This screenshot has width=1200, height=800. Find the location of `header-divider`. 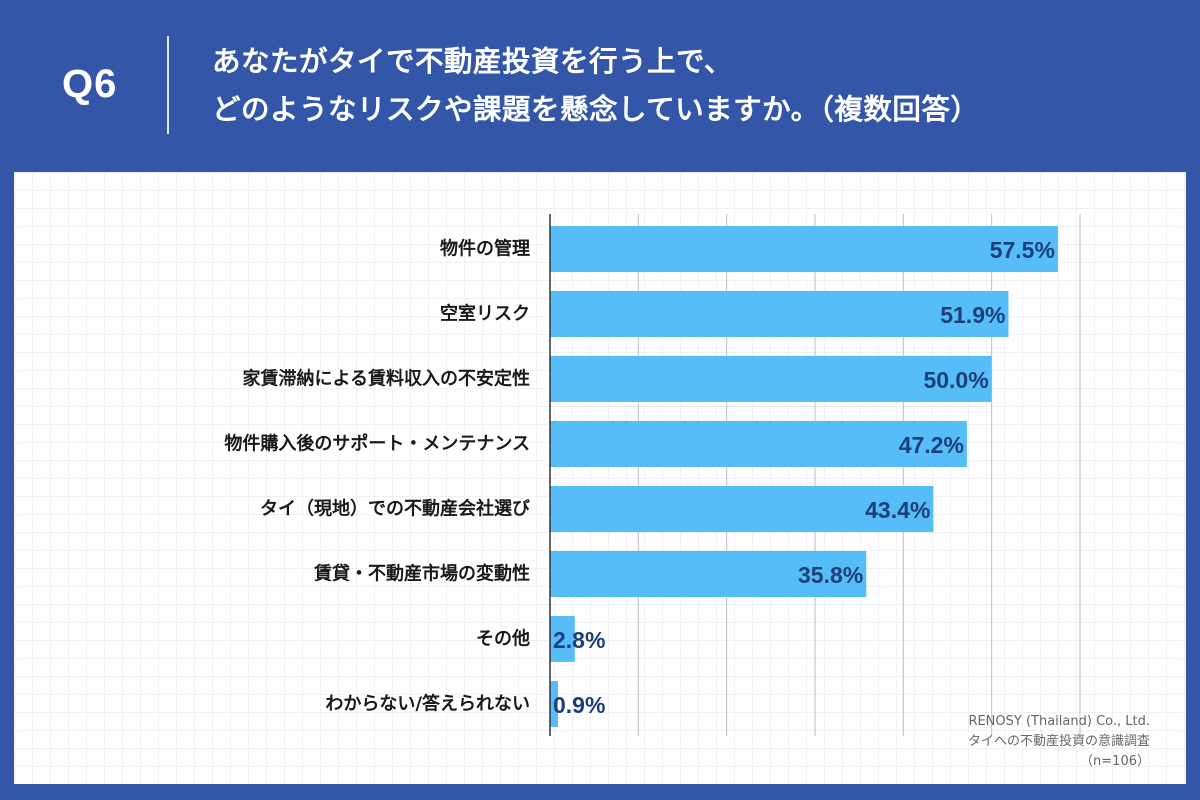

header-divider is located at coordinates (168, 85).